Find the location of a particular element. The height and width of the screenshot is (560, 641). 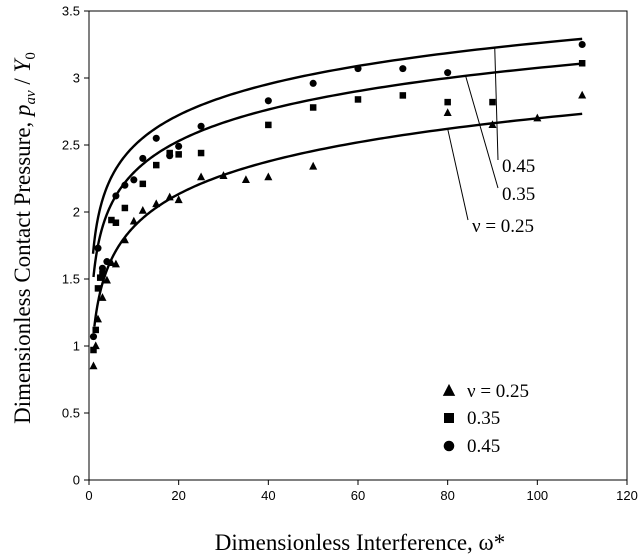

y-axis-title: Dimensionless Contact Pressure, pav / Y0 is located at coordinates (24, 238).